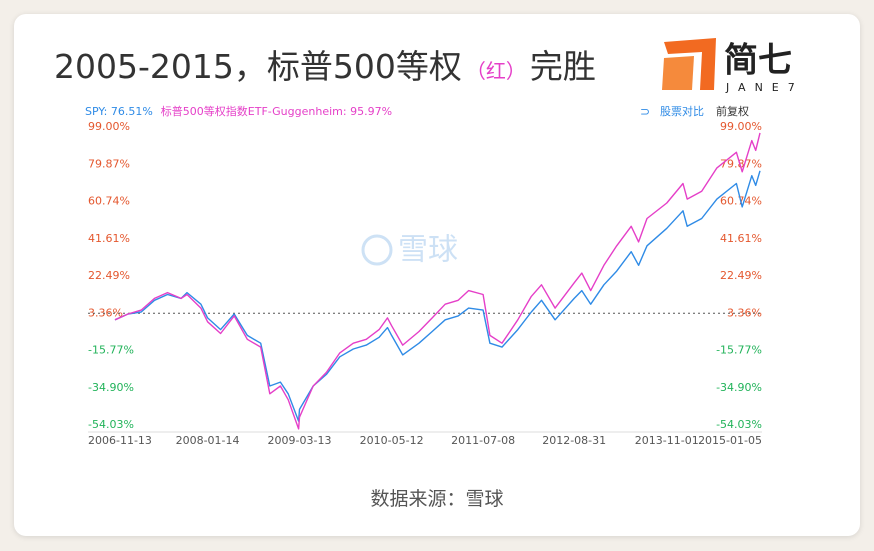 This screenshot has height=551, width=874. Describe the element at coordinates (741, 126) in the screenshot. I see `y2-tick-label: 99.00%` at that location.